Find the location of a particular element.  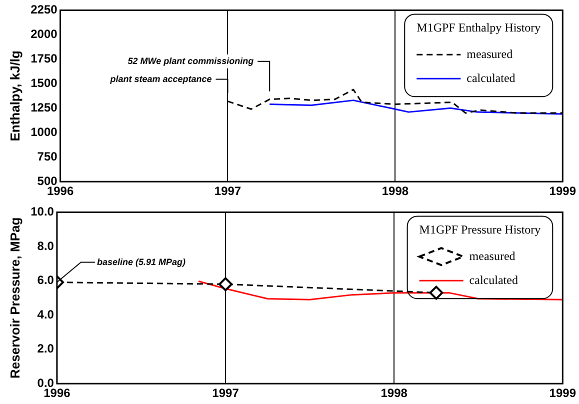

y-tick-label: 750 is located at coordinates (47, 156).